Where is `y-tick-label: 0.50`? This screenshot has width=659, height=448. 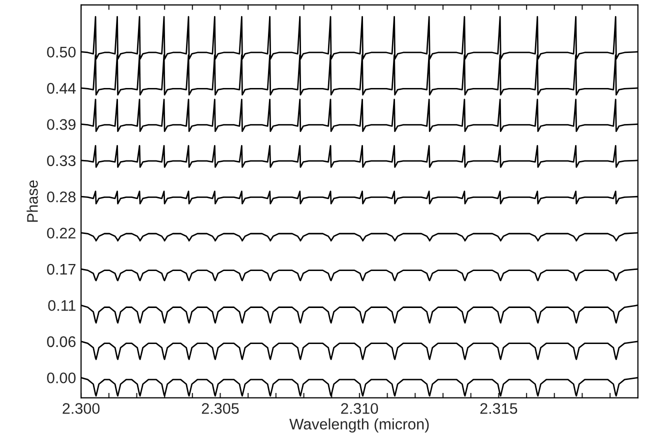
y-tick-label: 0.50 is located at coordinates (61, 52).